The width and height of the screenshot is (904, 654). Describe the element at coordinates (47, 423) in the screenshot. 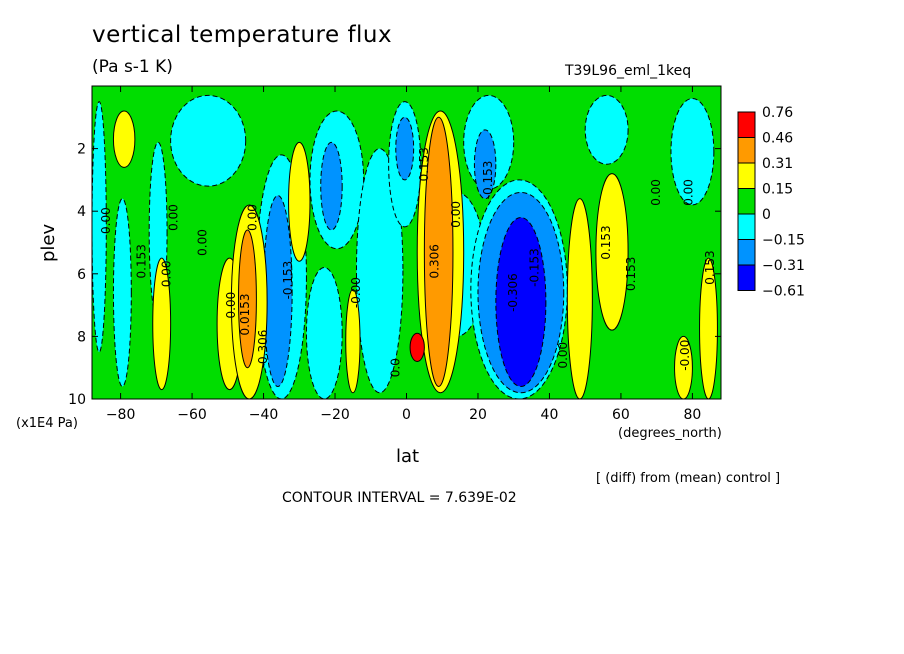

I see `y-axis-units: (x1E4 Pa)` at that location.